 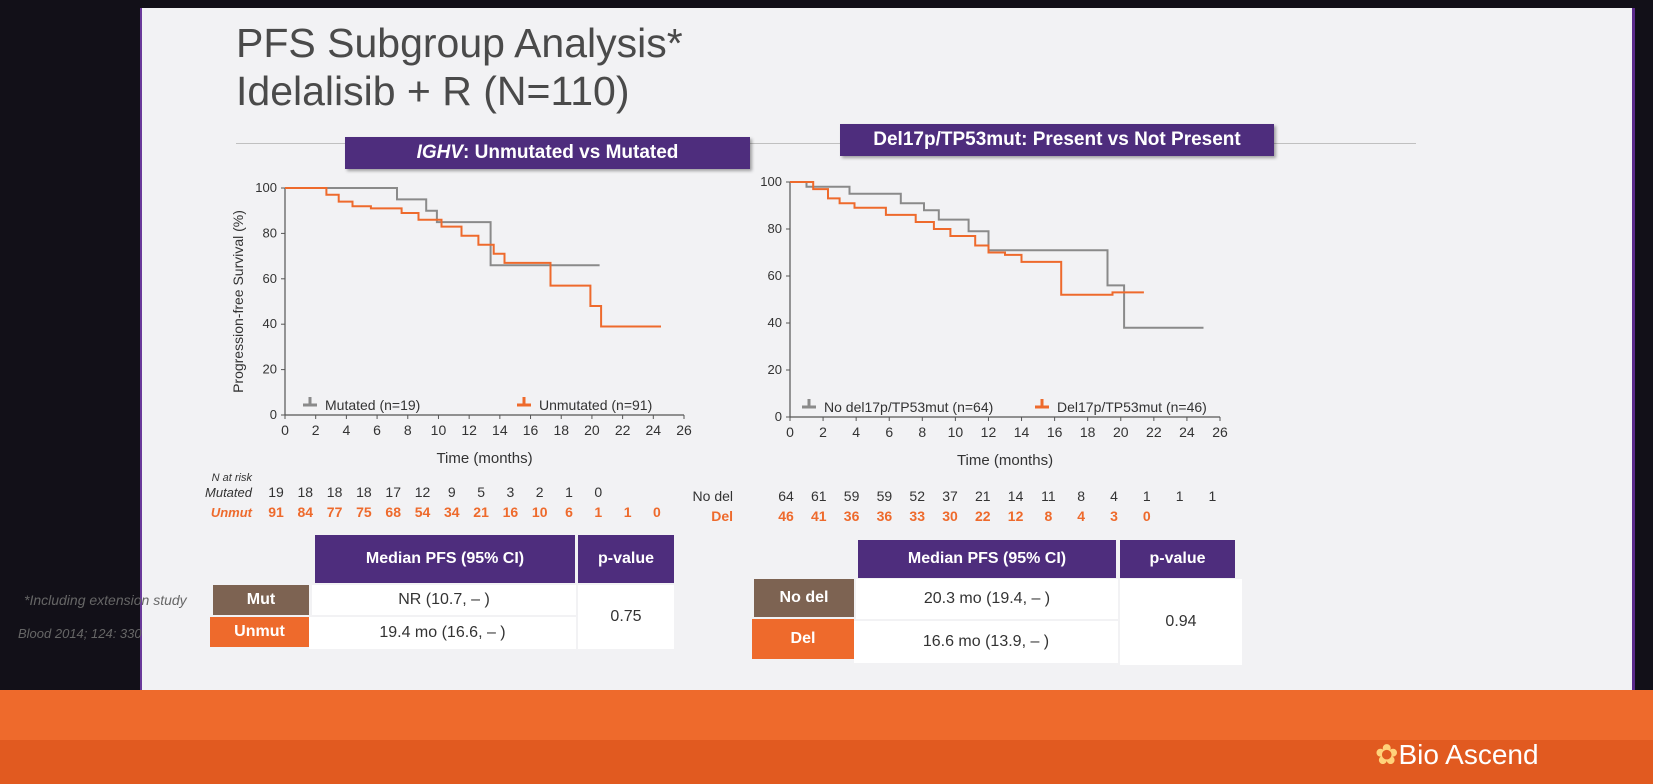 What do you see at coordinates (261, 600) in the screenshot?
I see `table1-row-label-mut: Mut` at bounding box center [261, 600].